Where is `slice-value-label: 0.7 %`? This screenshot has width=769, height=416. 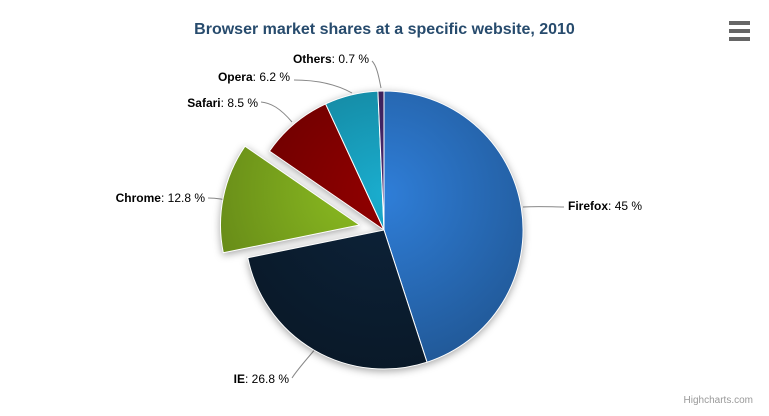
slice-value-label: 0.7 % is located at coordinates (353, 59).